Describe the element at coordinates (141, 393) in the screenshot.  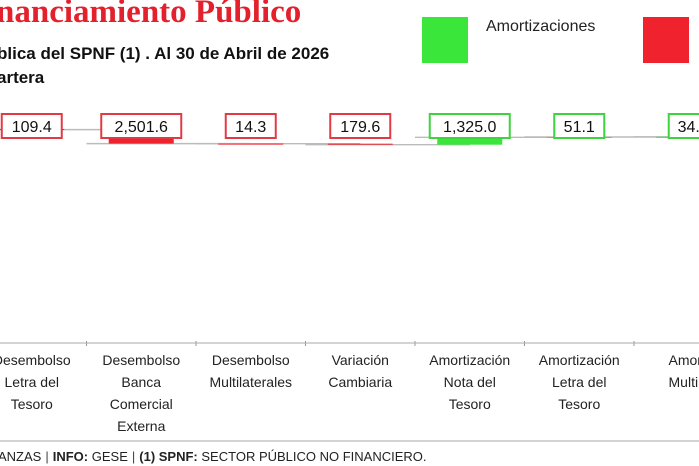
I see `category-label: Desembolso Banca Comercial Externa` at that location.